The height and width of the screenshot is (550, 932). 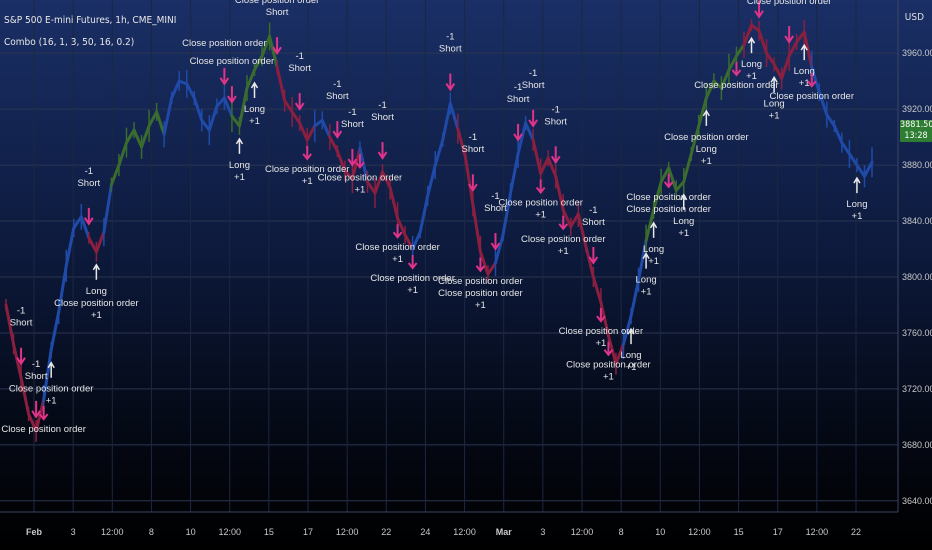 What do you see at coordinates (621, 532) in the screenshot?
I see `x-tick-label: 8` at bounding box center [621, 532].